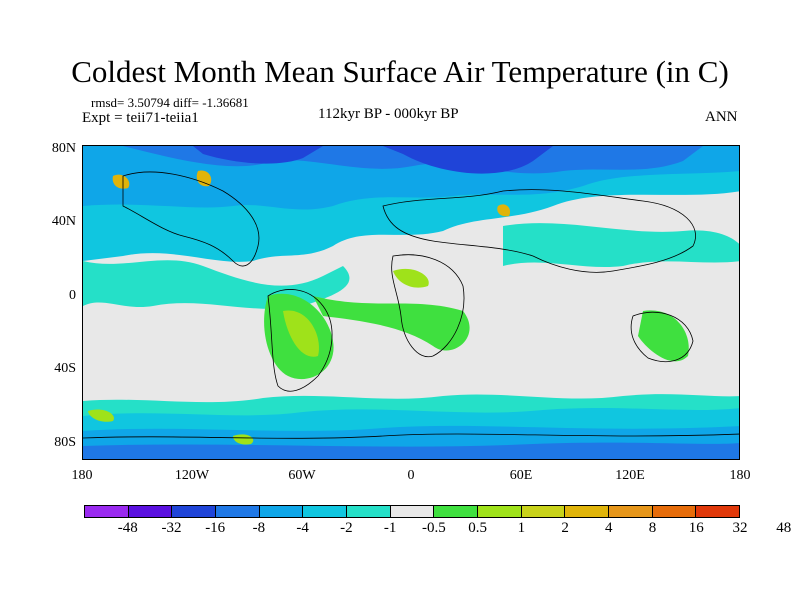 This screenshot has height=600, width=800. I want to click on lon-label-180e: 180, so click(740, 475).